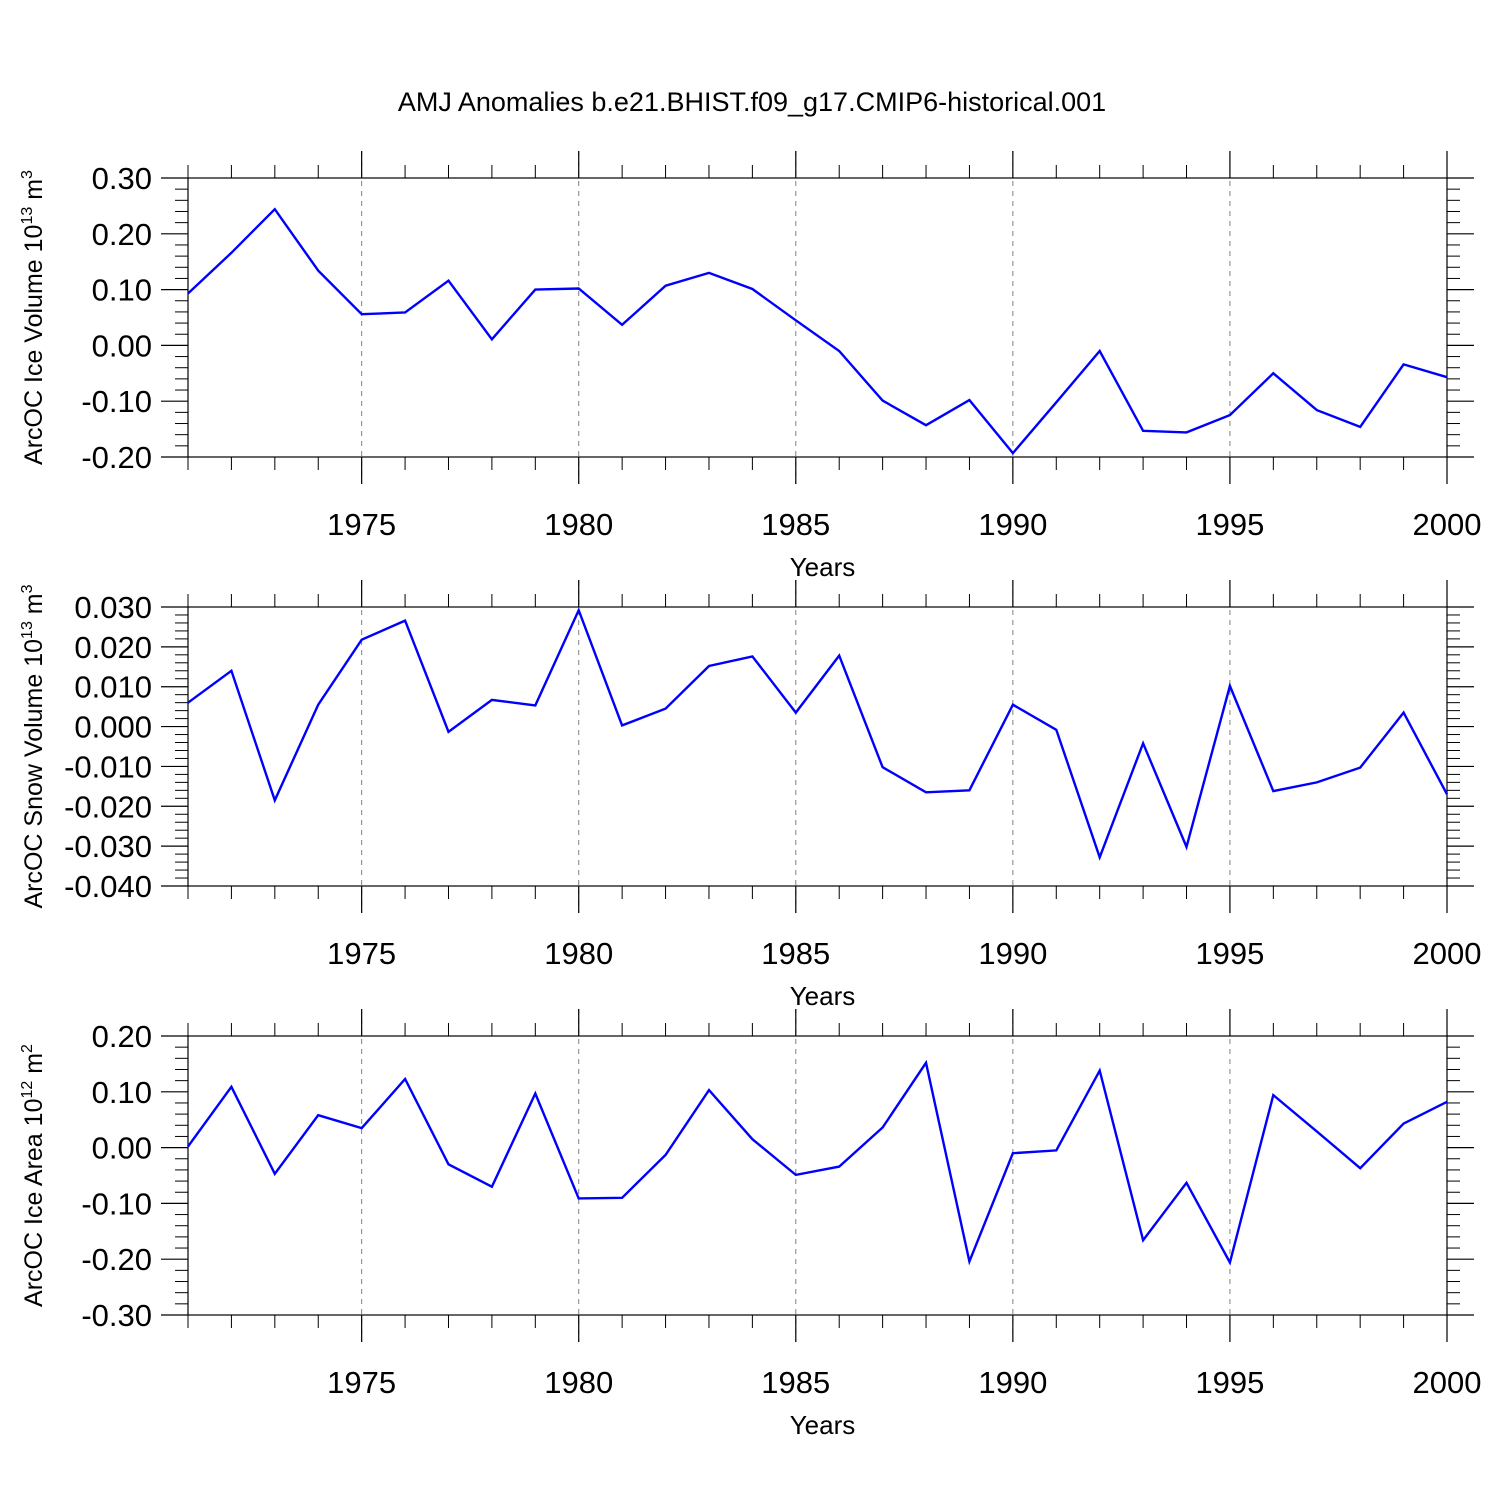 This screenshot has width=1500, height=1500. I want to click on y-tick-label: 0.000, so click(113, 727).